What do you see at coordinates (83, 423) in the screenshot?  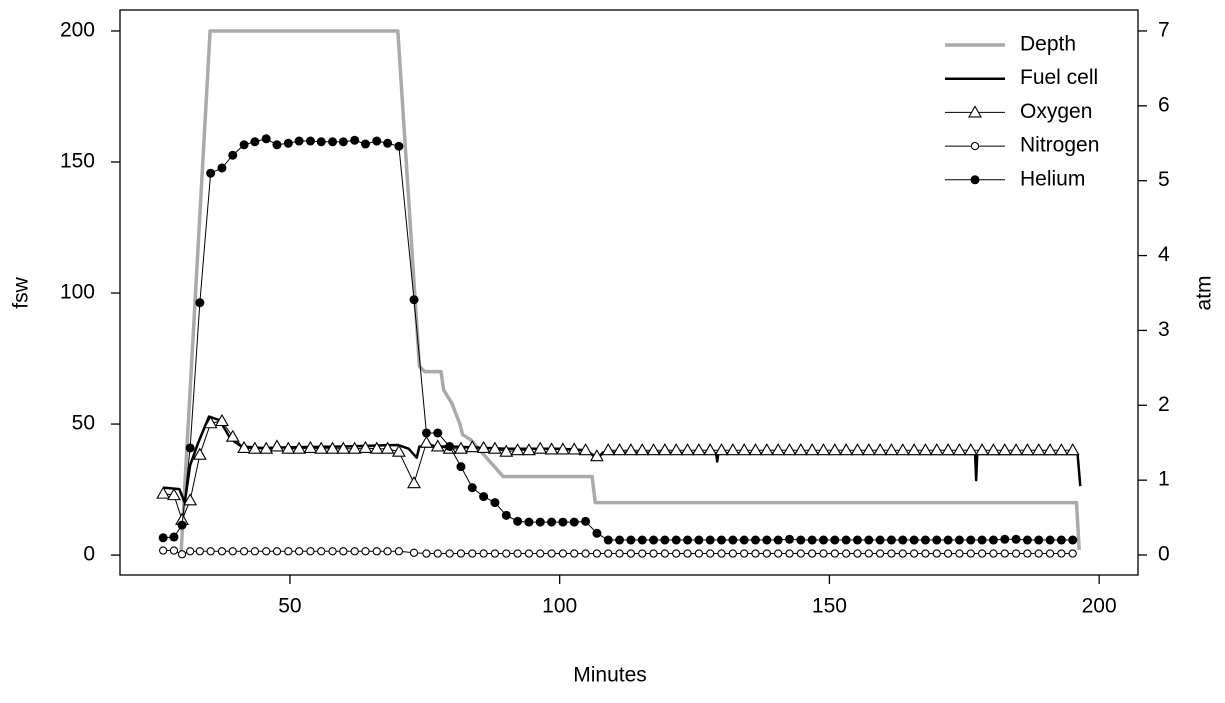 I see `y-tick-label: 50` at bounding box center [83, 423].